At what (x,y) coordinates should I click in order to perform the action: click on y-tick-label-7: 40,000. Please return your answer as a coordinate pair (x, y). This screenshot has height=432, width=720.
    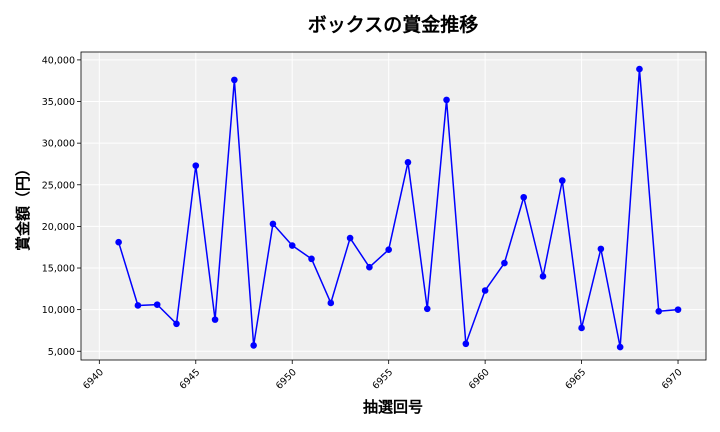
    Looking at the image, I should click on (58, 60).